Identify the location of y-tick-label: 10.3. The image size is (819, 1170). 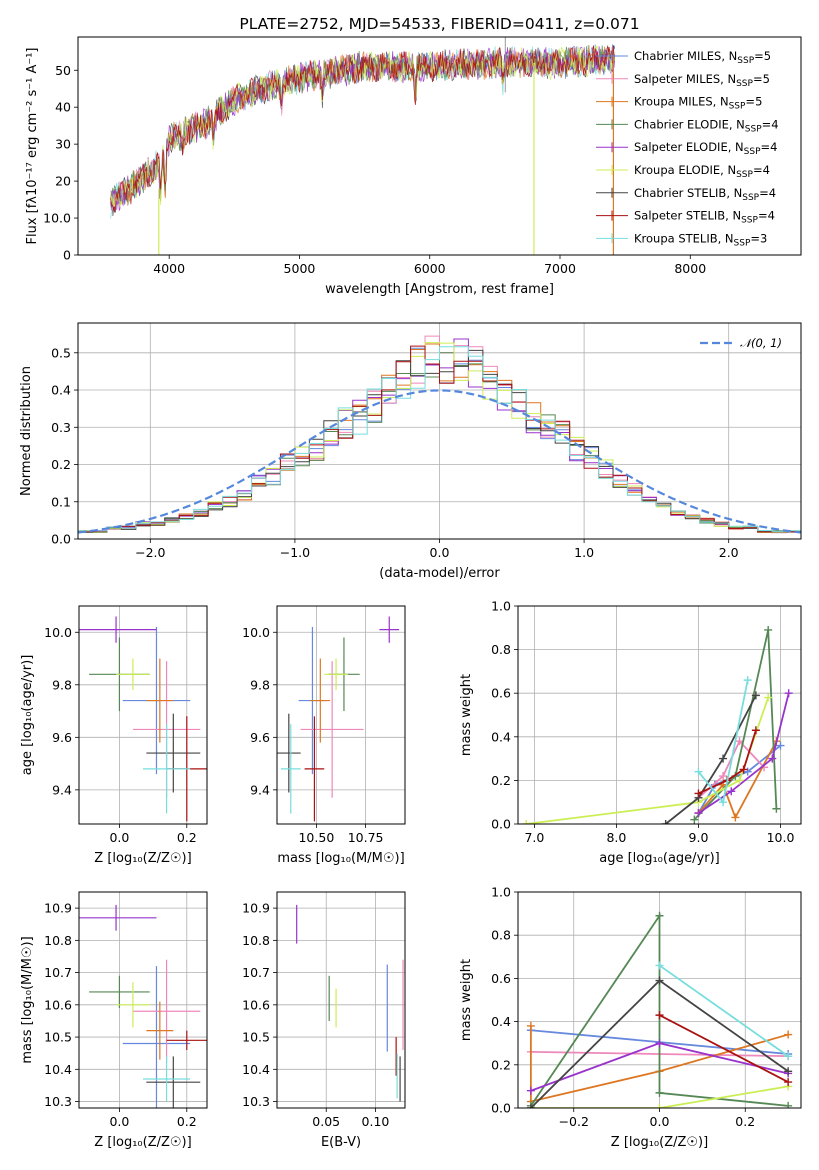
(256, 1101).